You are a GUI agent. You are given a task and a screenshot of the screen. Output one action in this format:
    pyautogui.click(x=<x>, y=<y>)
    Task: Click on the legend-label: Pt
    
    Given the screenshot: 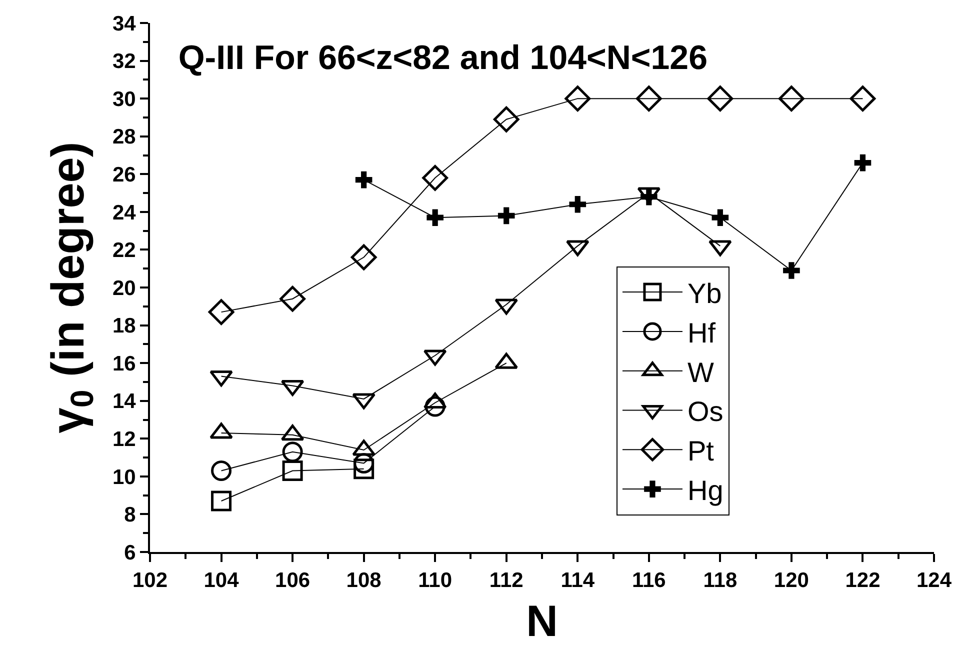 What is the action you would take?
    pyautogui.click(x=700, y=451)
    